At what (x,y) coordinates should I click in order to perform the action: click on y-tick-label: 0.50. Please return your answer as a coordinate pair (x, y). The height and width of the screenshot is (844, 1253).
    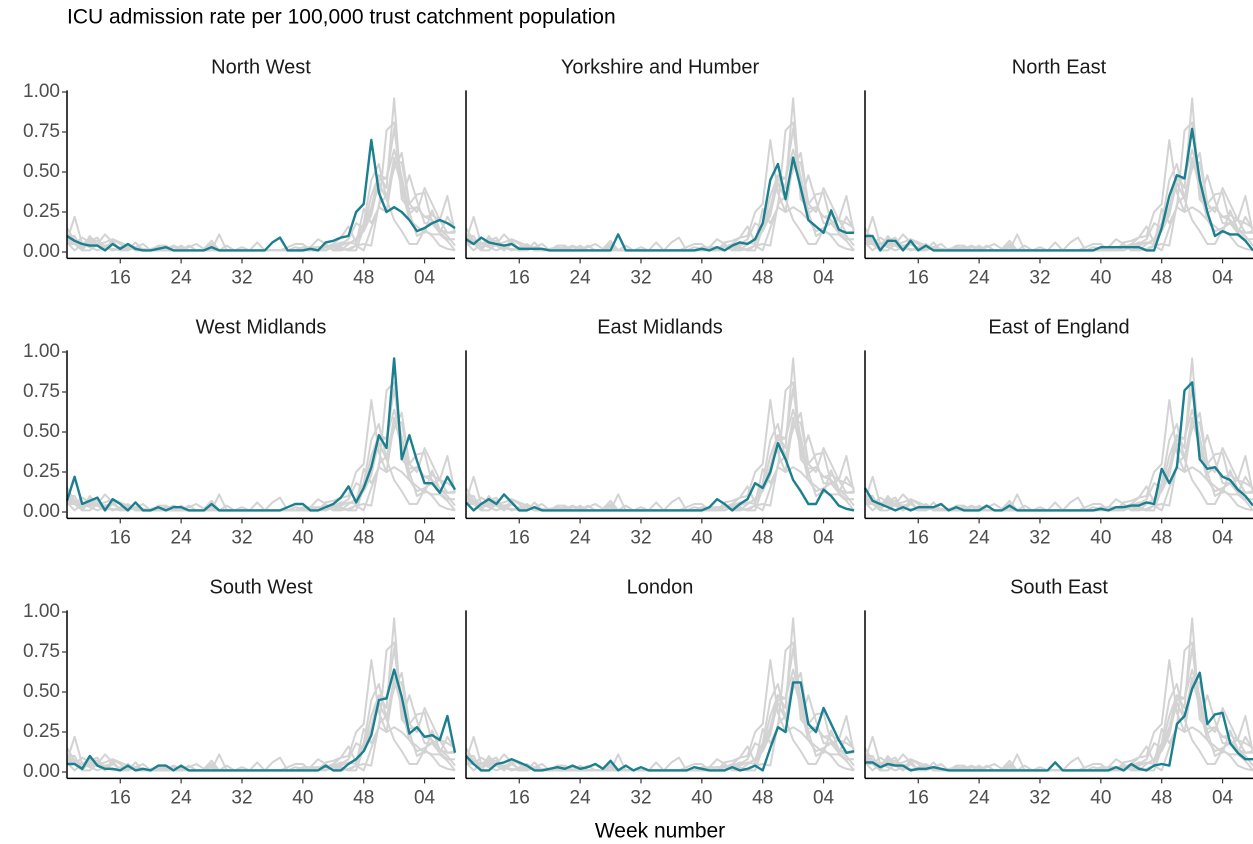
    Looking at the image, I should click on (41, 171).